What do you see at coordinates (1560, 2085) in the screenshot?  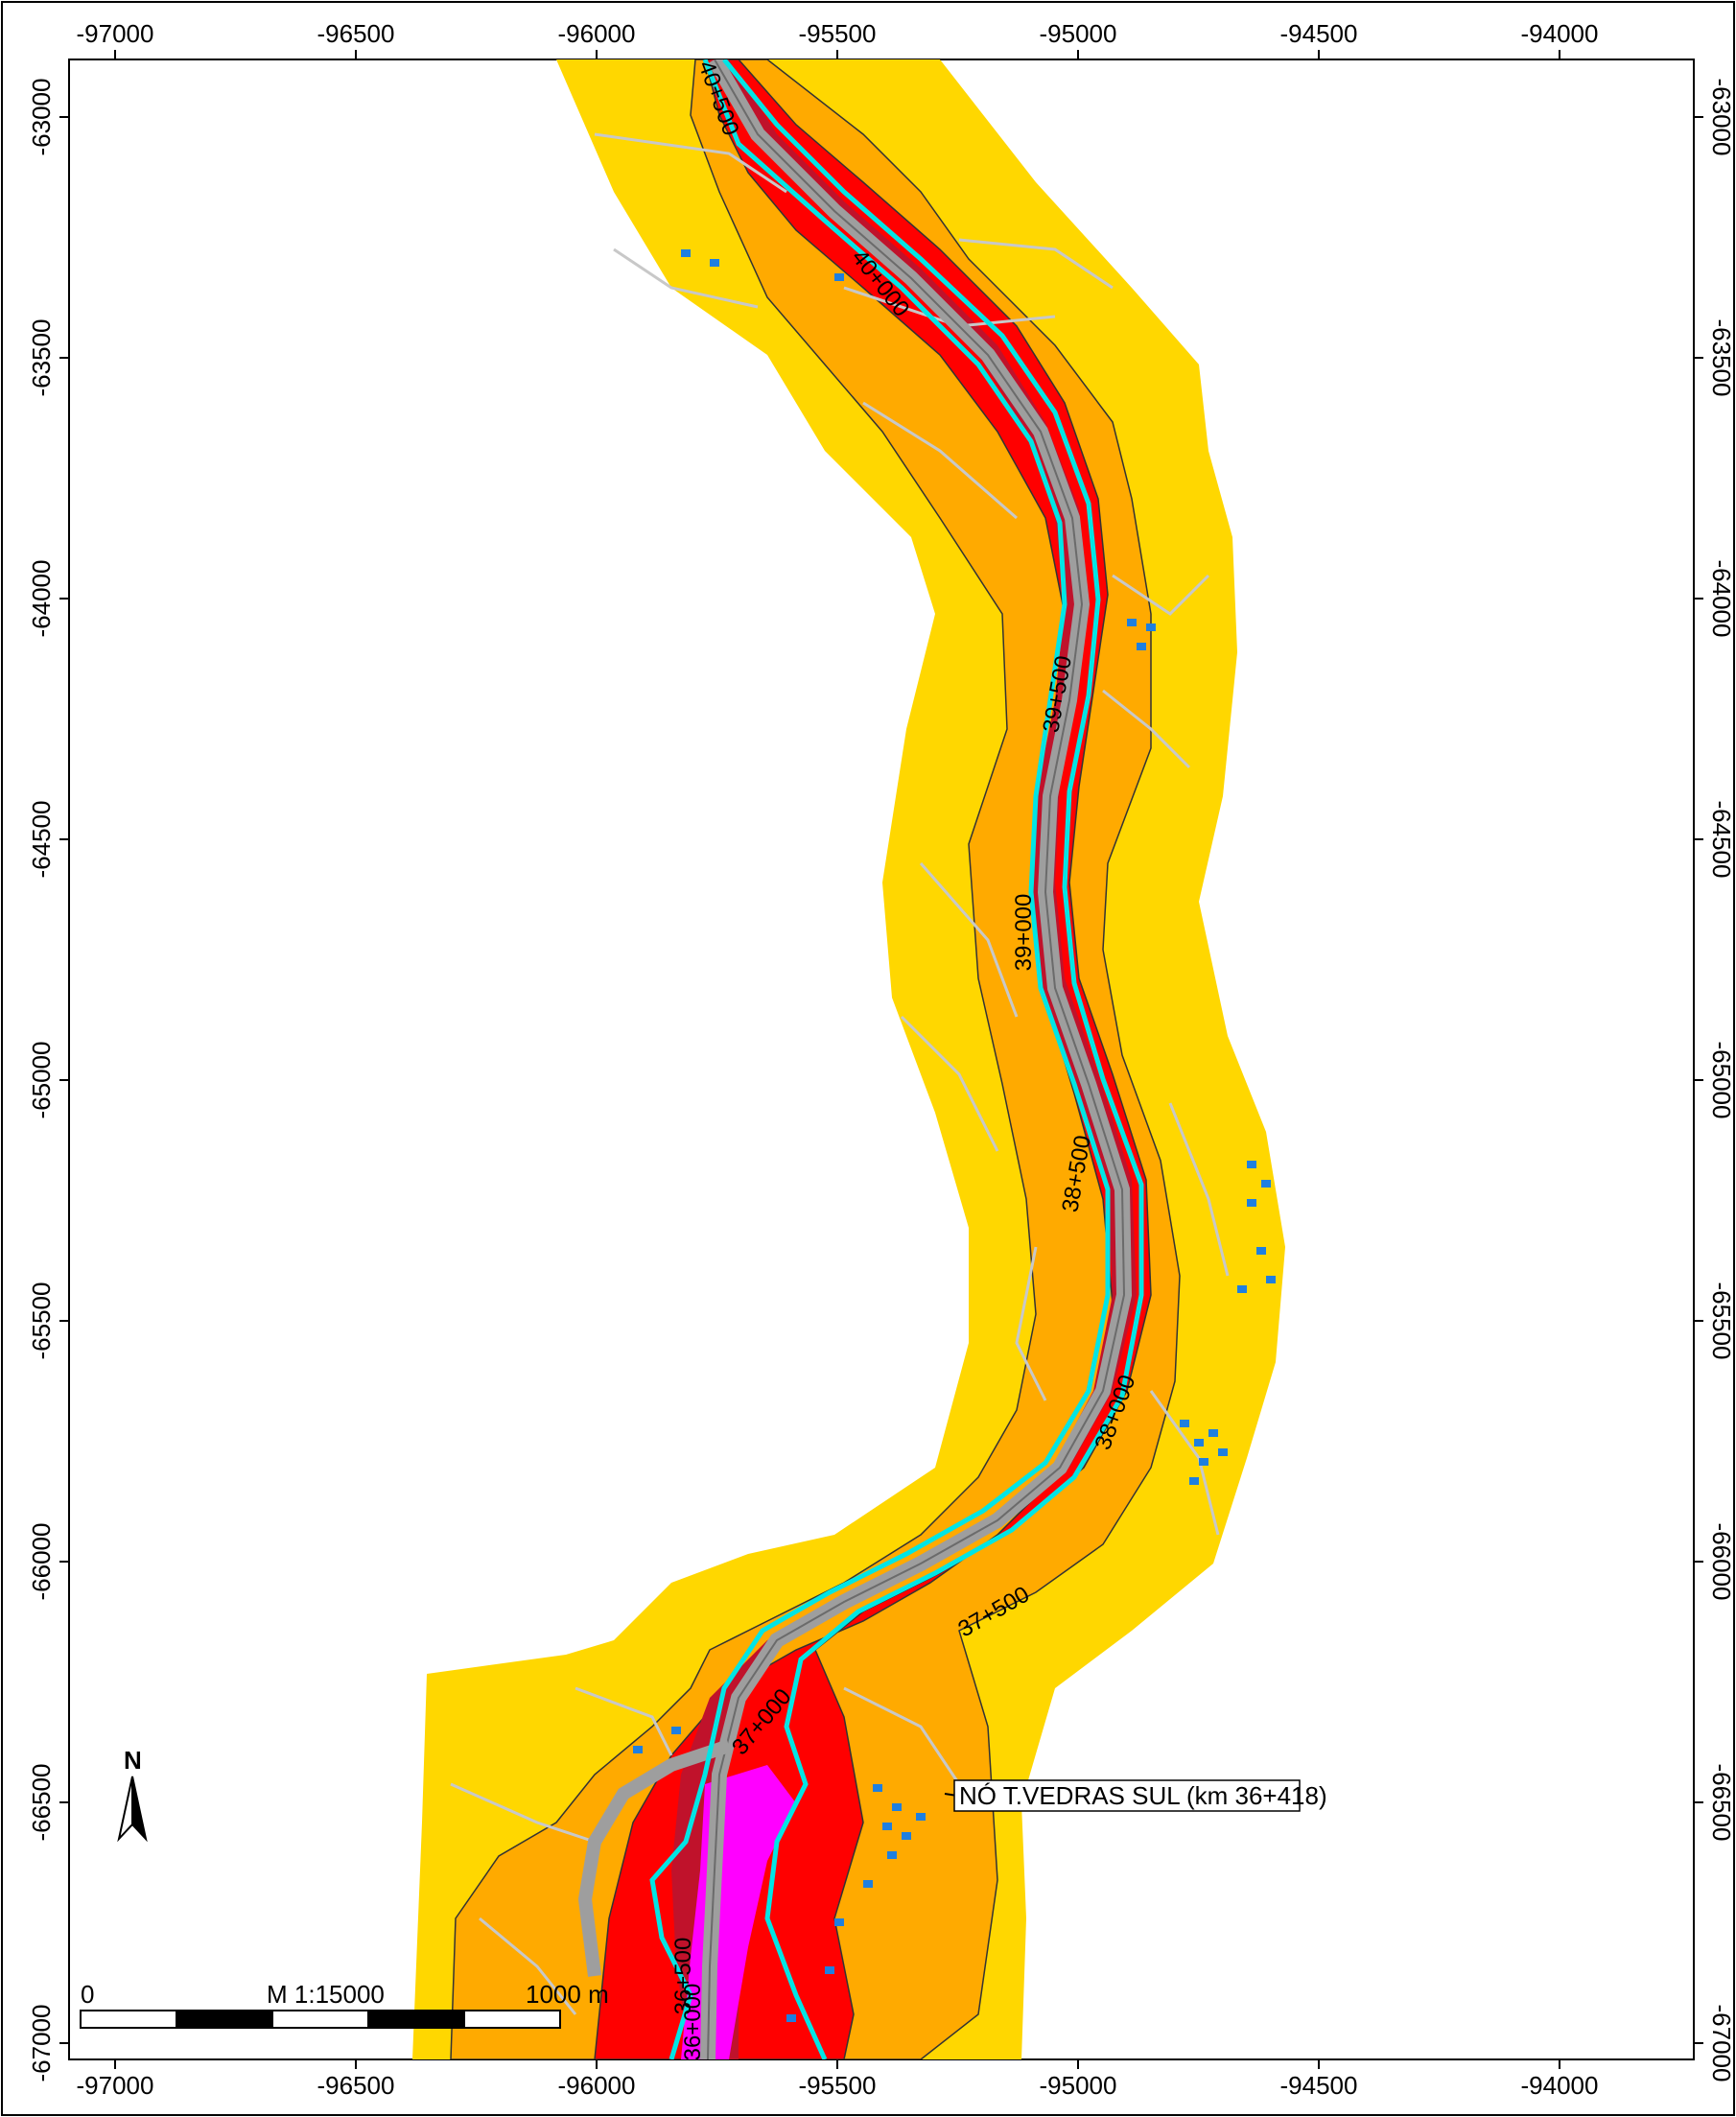 I see `x-tick-bottom-label: -94000` at bounding box center [1560, 2085].